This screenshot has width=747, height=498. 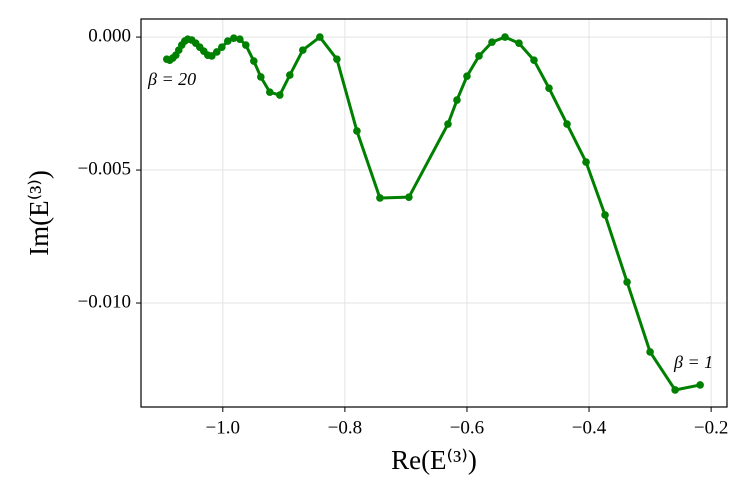 I want to click on x-tick-label: −1.0, so click(x=223, y=427).